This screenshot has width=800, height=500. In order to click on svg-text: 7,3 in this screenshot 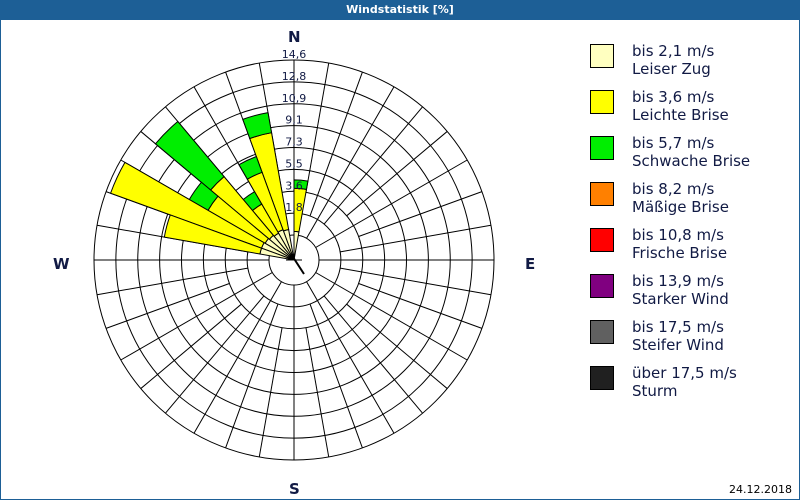, I will do `click(294, 142)`.